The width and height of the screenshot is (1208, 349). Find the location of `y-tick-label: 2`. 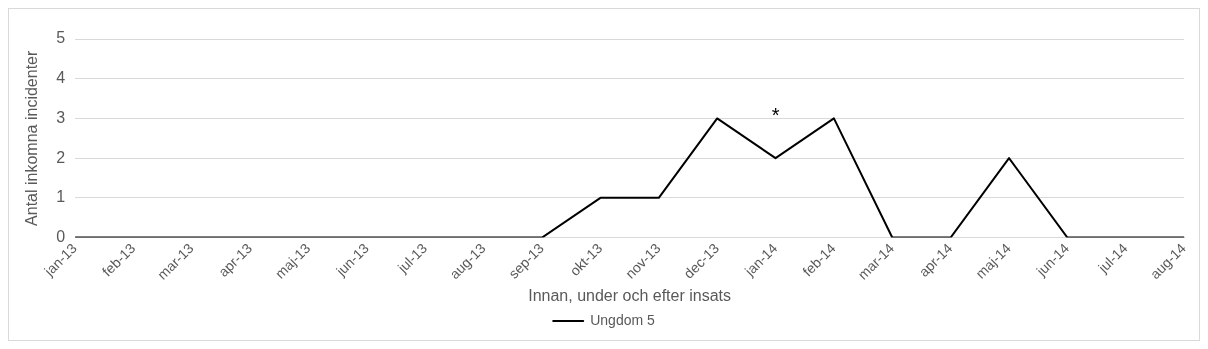

y-tick-label: 2 is located at coordinates (61, 157).